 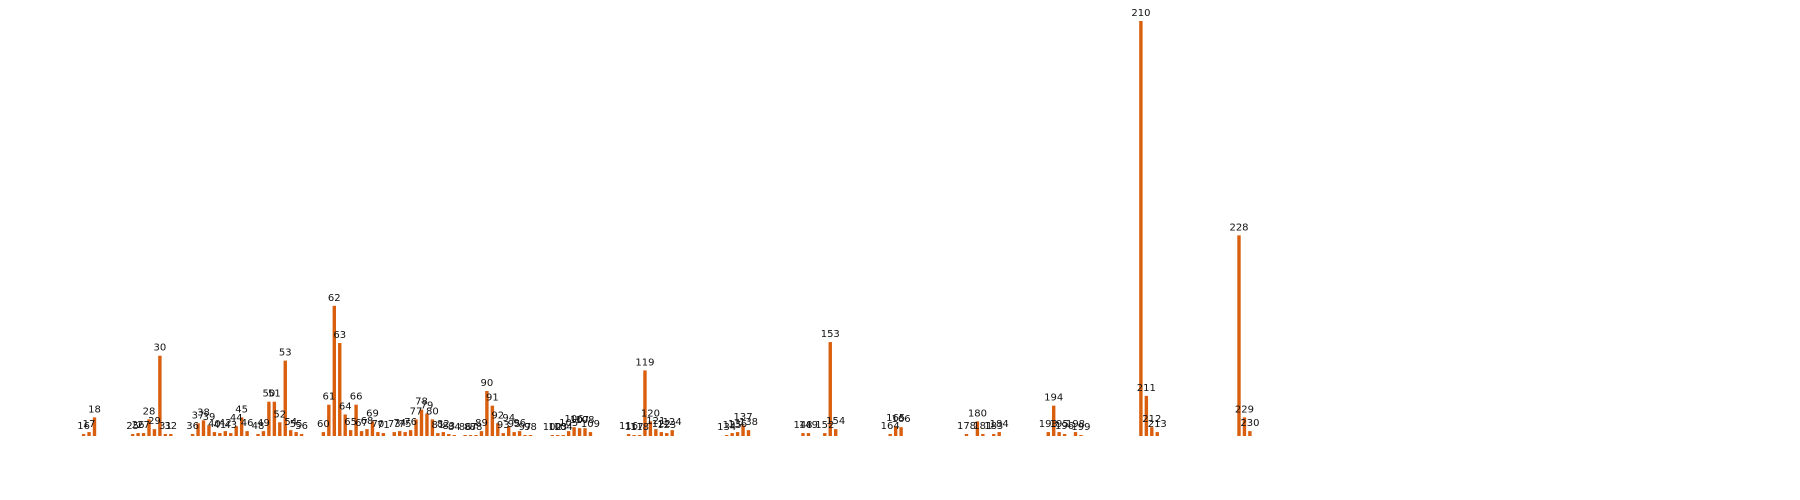 I want to click on bar-label: 137, so click(x=743, y=417).